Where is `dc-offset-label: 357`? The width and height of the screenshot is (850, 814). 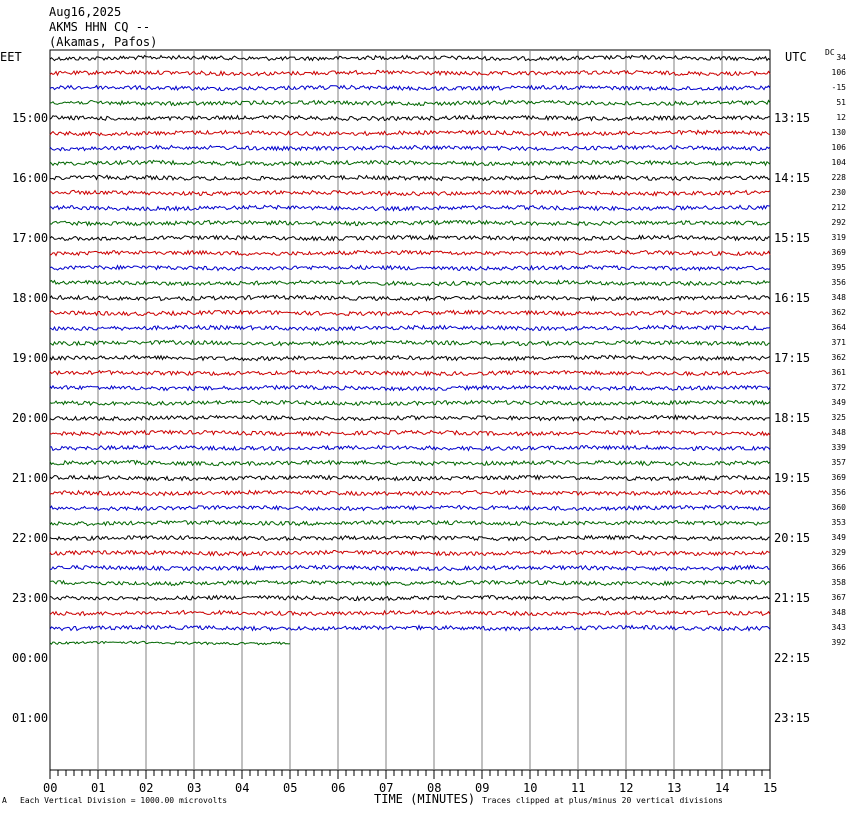 dc-offset-label: 357 is located at coordinates (838, 462).